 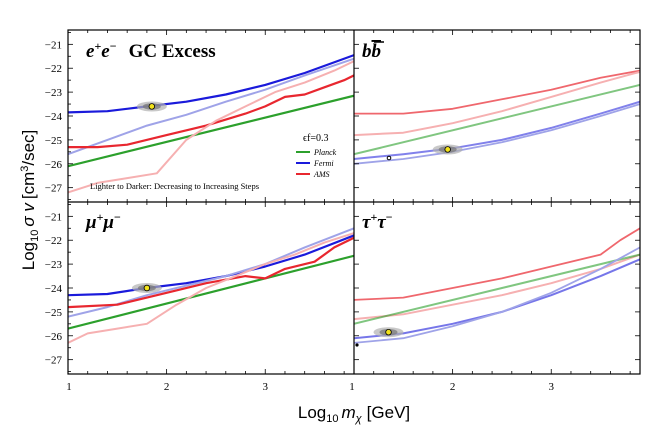 I want to click on gc-excess-label: GC Excess, so click(x=172, y=51).